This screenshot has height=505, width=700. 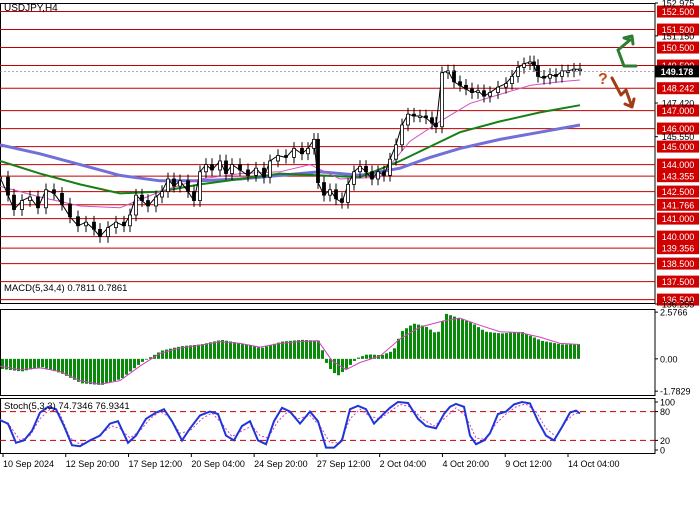 I want to click on bull-arrow-icon, so click(x=627, y=51).